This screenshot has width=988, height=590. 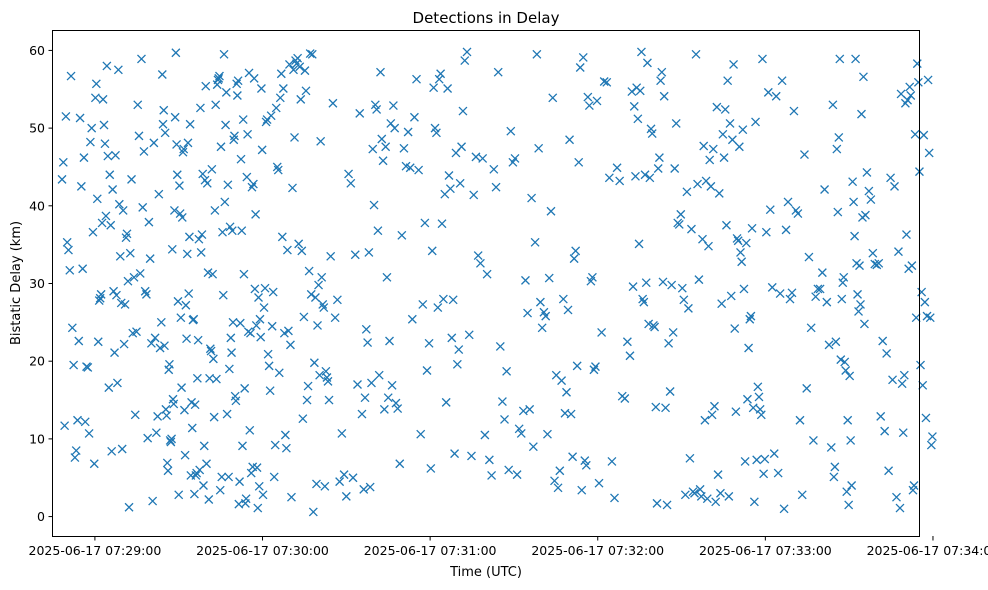 What do you see at coordinates (765, 550) in the screenshot?
I see `x-tick-label: 2025-06-17 07:33:00` at bounding box center [765, 550].